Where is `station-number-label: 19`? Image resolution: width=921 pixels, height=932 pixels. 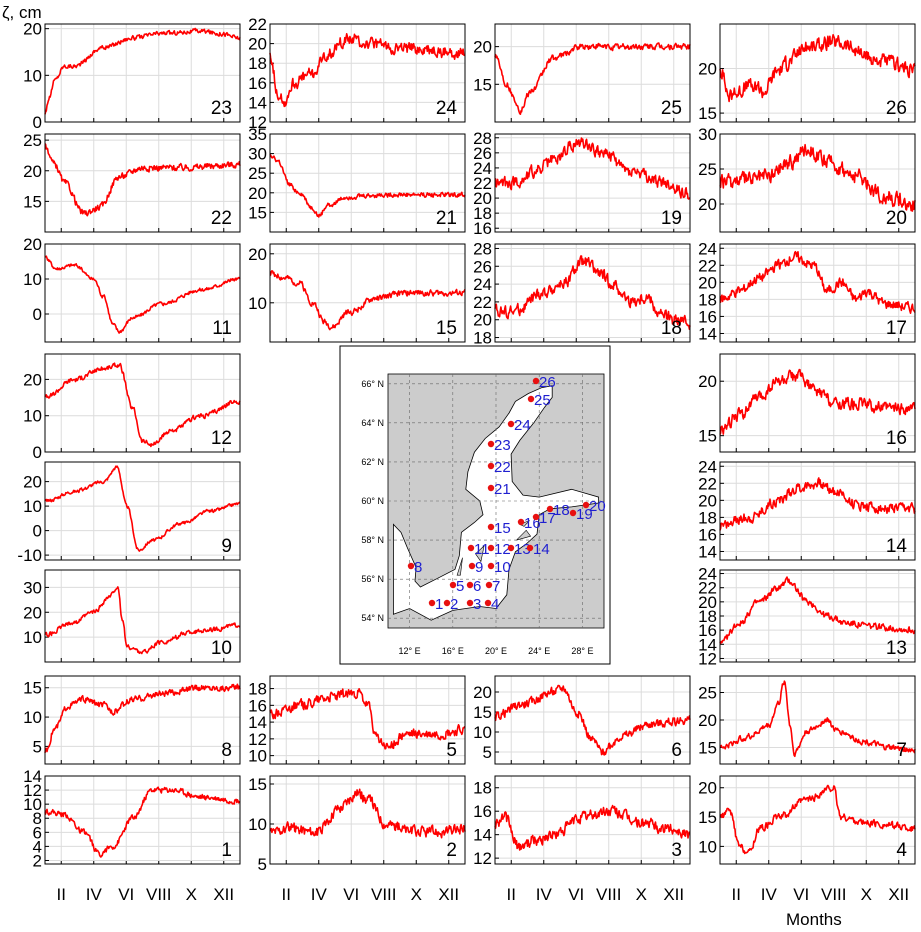
station-number-label: 19 is located at coordinates (671, 218).